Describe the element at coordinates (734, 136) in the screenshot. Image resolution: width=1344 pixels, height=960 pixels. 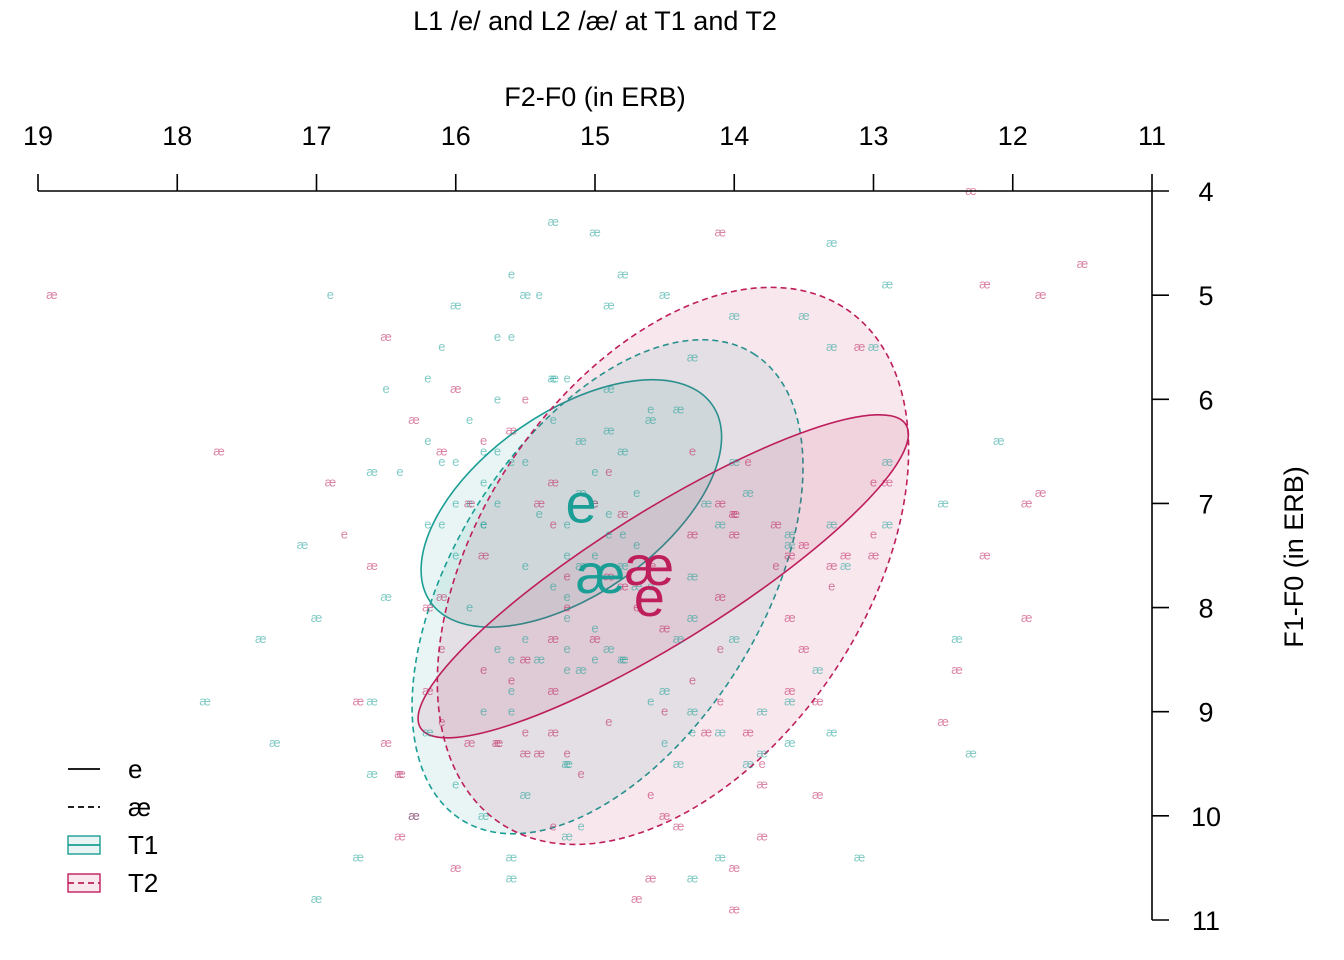
I see `x-tick-label: 14` at that location.